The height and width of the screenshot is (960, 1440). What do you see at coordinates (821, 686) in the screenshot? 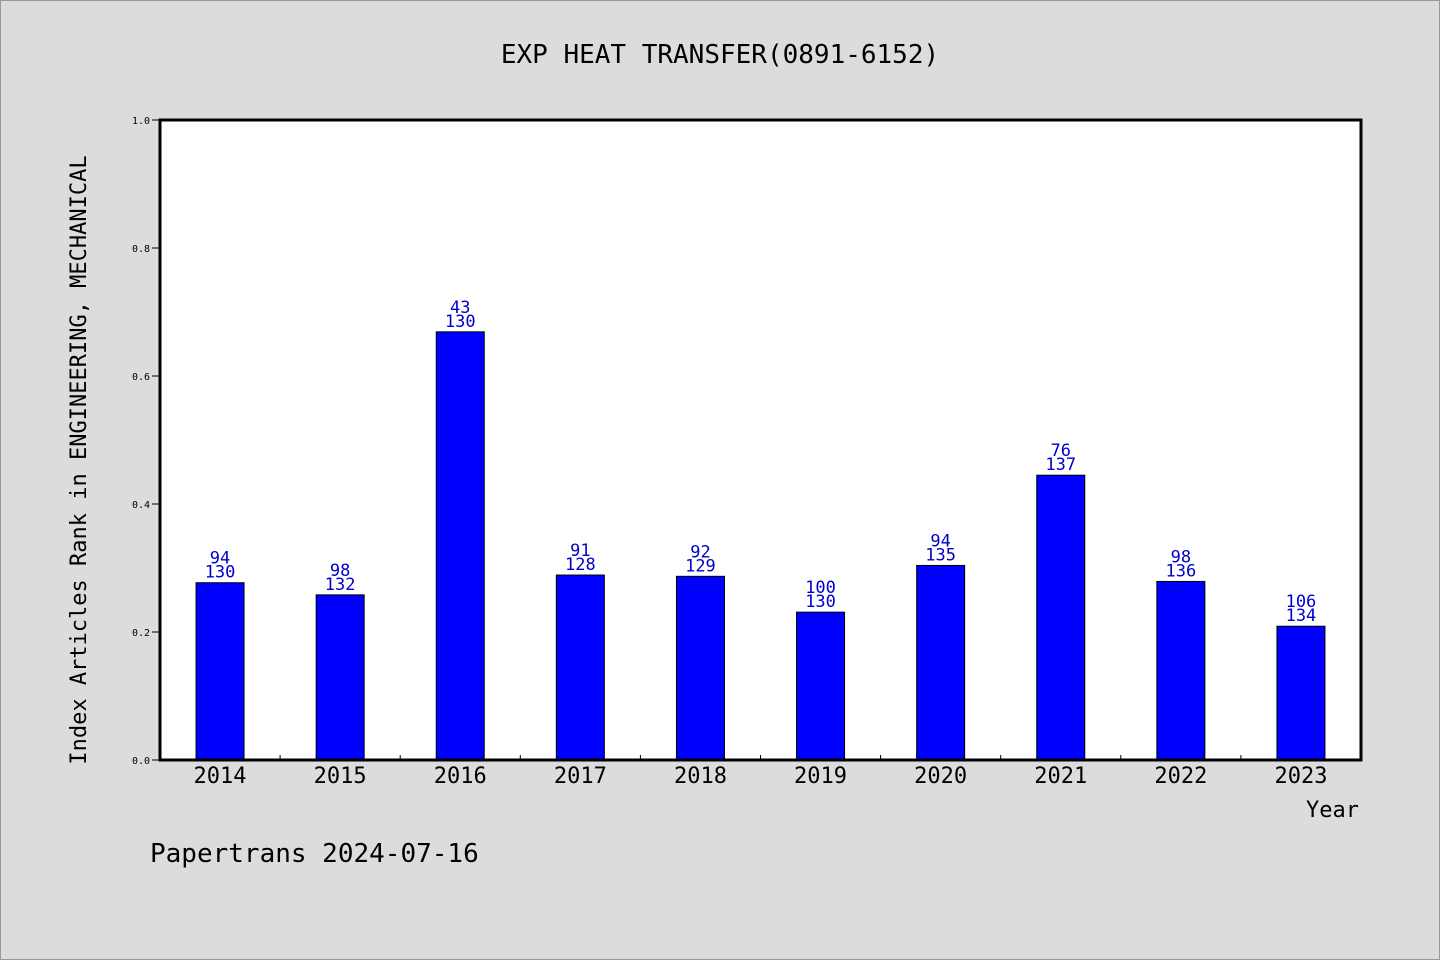
I see `bar-2019` at bounding box center [821, 686].